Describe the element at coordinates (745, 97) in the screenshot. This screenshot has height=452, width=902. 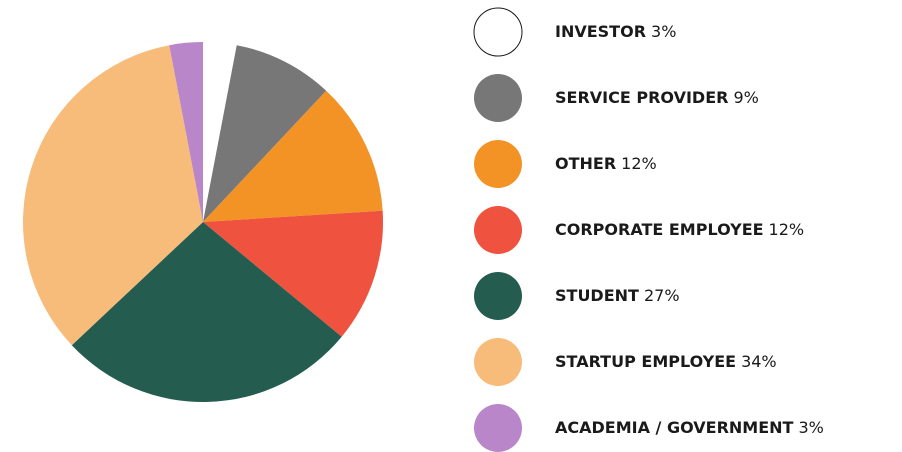
I see `legend-value: 9%` at that location.